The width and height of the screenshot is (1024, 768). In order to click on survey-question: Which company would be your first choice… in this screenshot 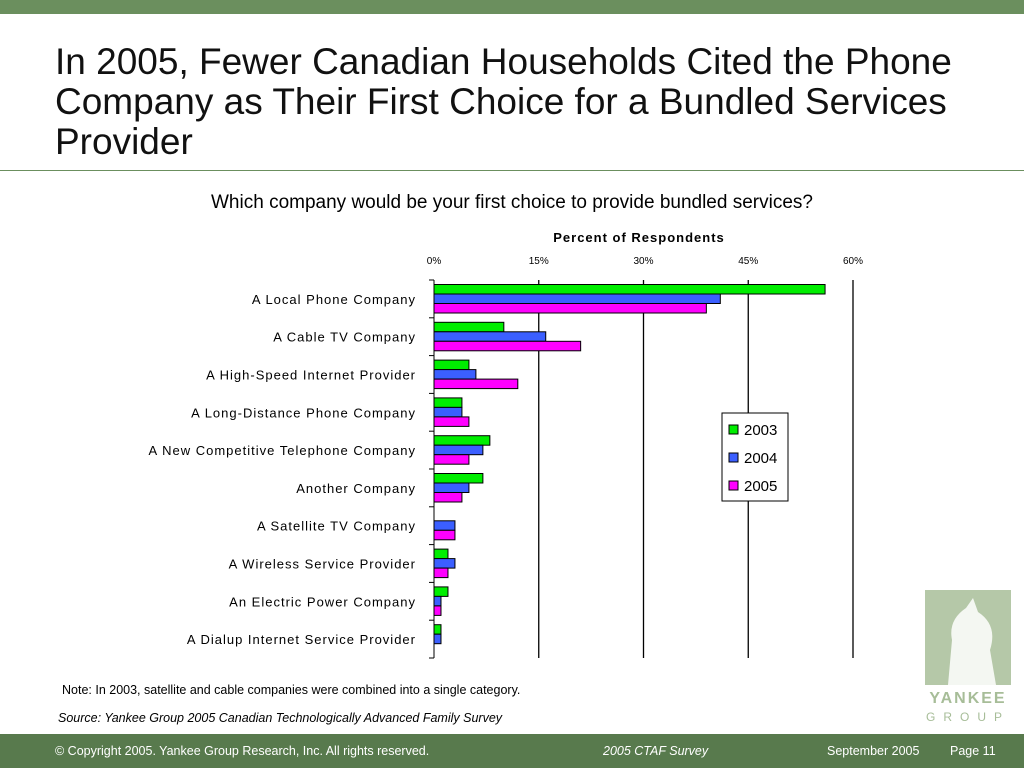, I will do `click(512, 202)`.